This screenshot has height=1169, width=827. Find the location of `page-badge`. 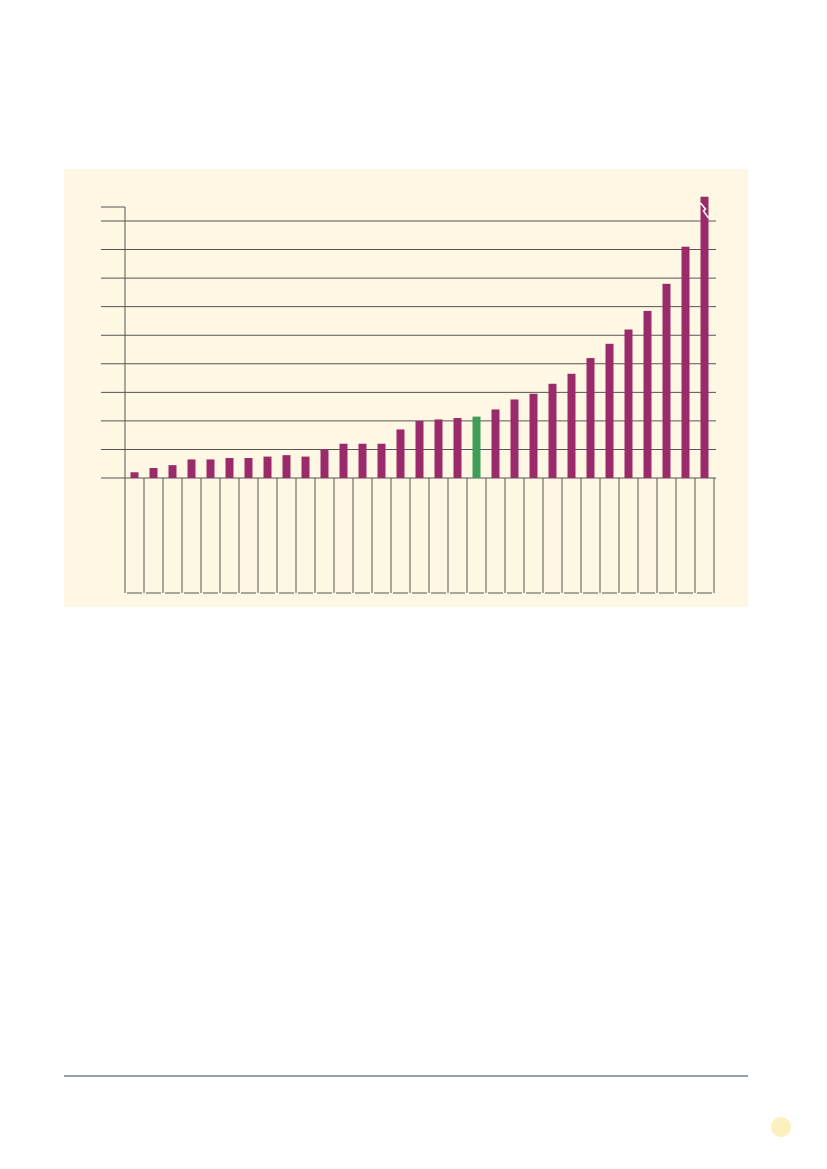

page-badge is located at coordinates (781, 1127).